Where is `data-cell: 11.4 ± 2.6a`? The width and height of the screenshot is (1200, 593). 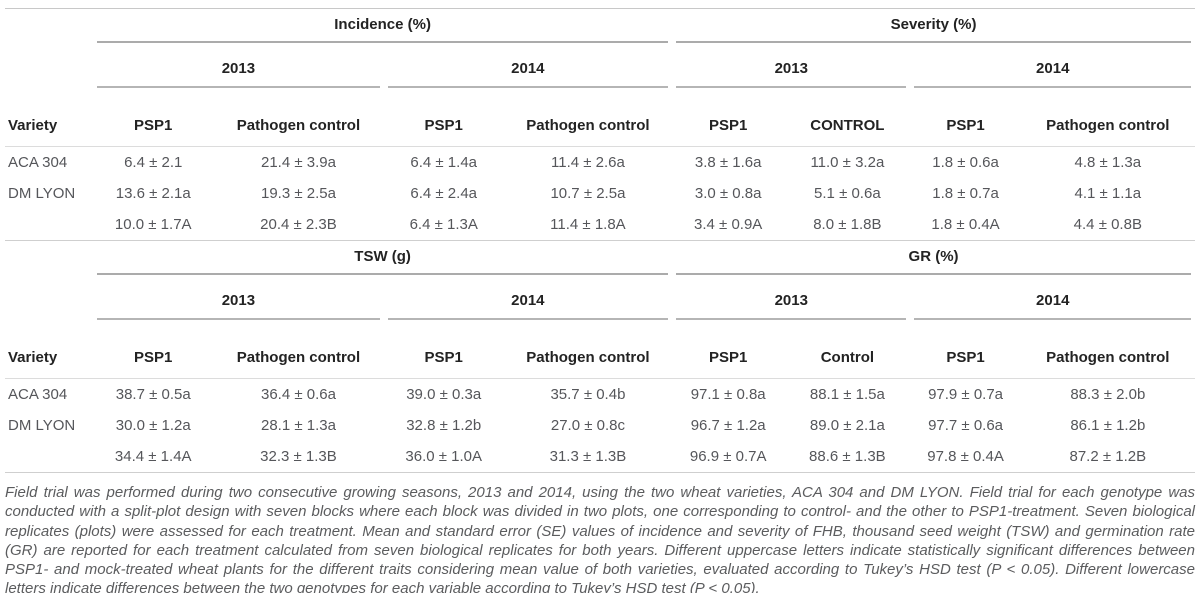
data-cell: 11.4 ± 2.6a is located at coordinates (588, 162).